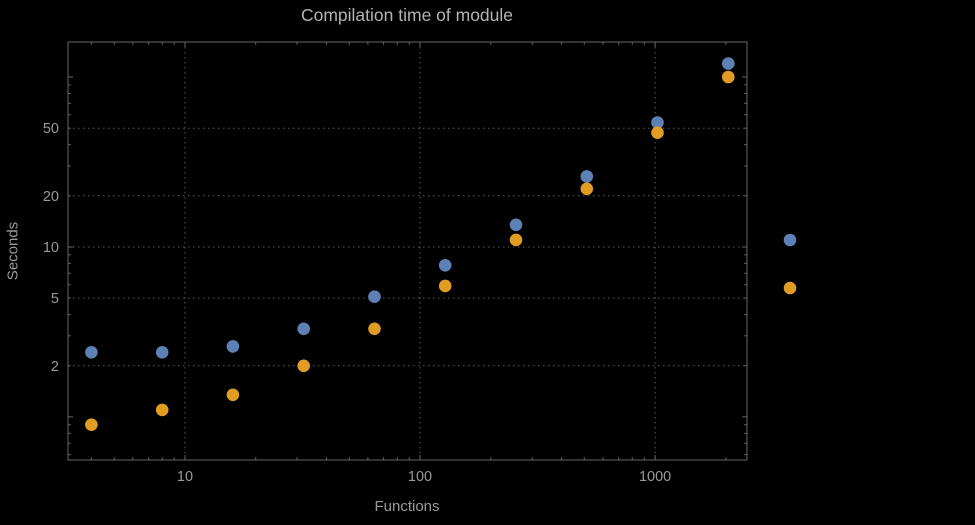 This screenshot has height=525, width=975. Describe the element at coordinates (13, 251) in the screenshot. I see `y-axis-label: Seconds` at that location.